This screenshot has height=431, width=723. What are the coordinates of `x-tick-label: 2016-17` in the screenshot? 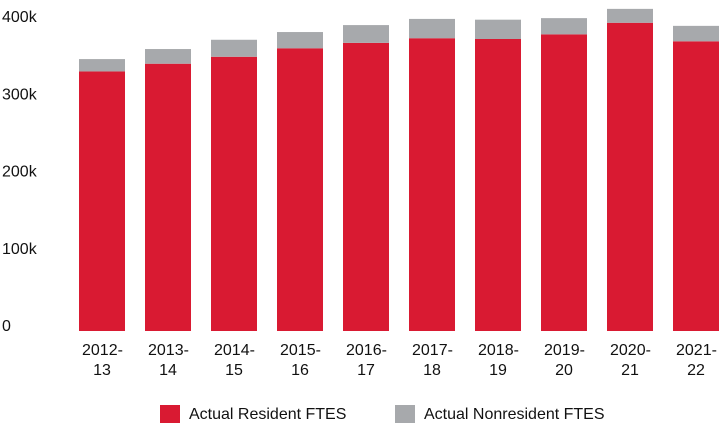 It's located at (366, 360).